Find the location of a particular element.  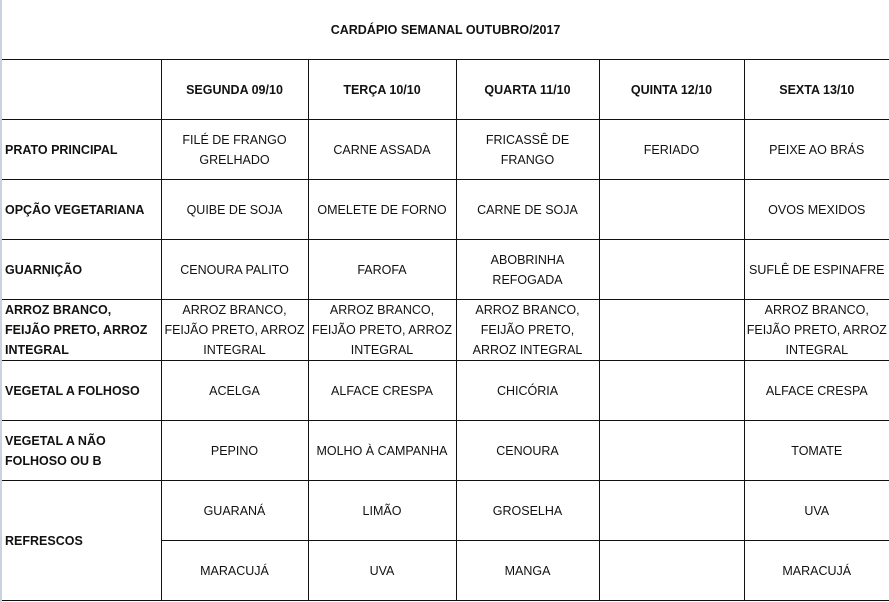

row-label: PRATO PRINCIPAL is located at coordinates (82, 149).